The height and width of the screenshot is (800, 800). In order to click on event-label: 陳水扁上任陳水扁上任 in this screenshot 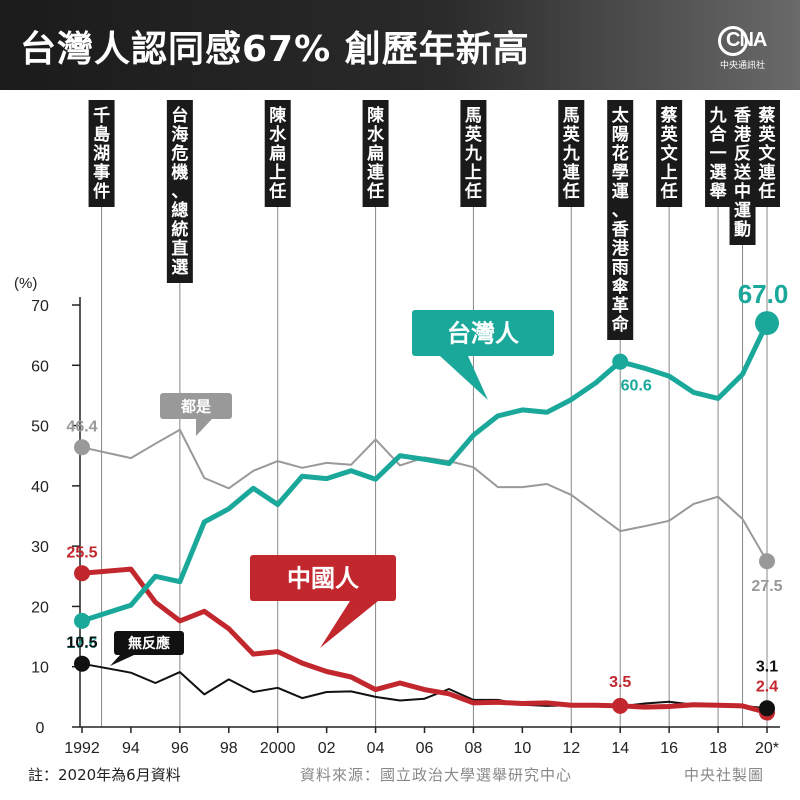, I will do `click(277, 153)`.